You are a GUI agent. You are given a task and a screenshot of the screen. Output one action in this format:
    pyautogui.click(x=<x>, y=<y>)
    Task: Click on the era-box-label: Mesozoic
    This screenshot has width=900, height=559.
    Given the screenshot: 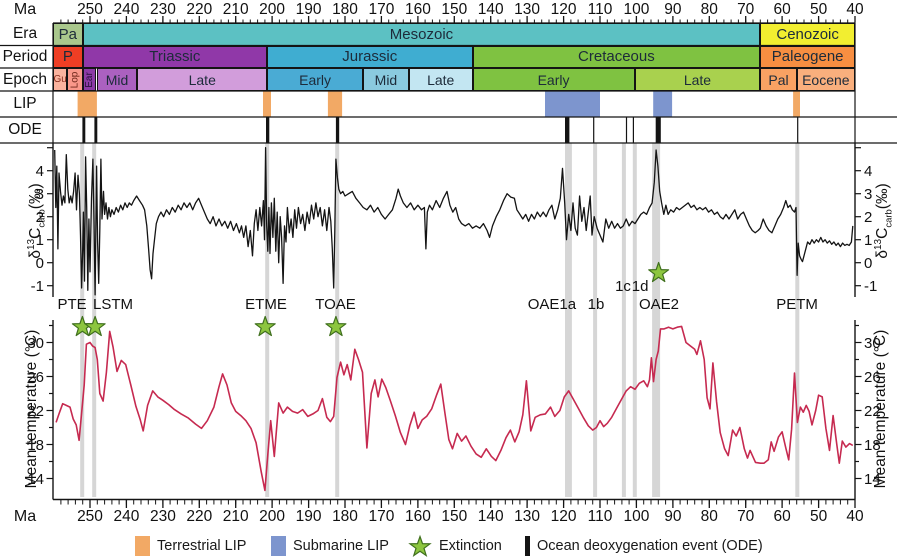 What is the action you would take?
    pyautogui.click(x=421, y=34)
    